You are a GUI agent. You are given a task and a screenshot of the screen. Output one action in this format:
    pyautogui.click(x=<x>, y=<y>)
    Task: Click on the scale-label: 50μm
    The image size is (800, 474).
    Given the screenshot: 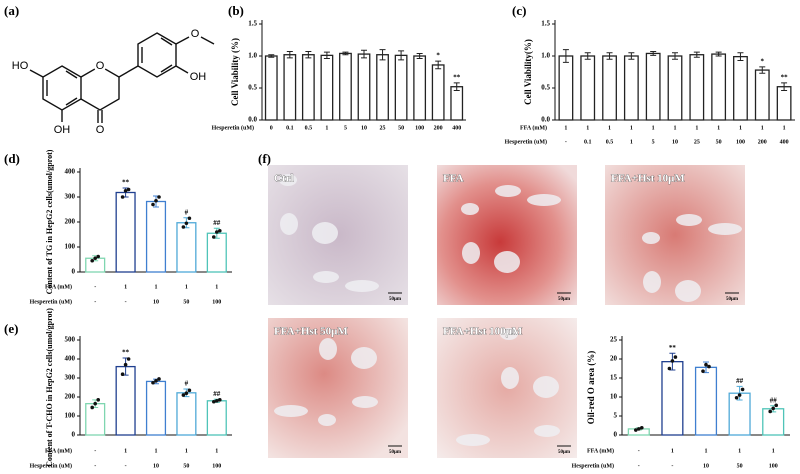 What is the action you would take?
    pyautogui.click(x=732, y=299)
    